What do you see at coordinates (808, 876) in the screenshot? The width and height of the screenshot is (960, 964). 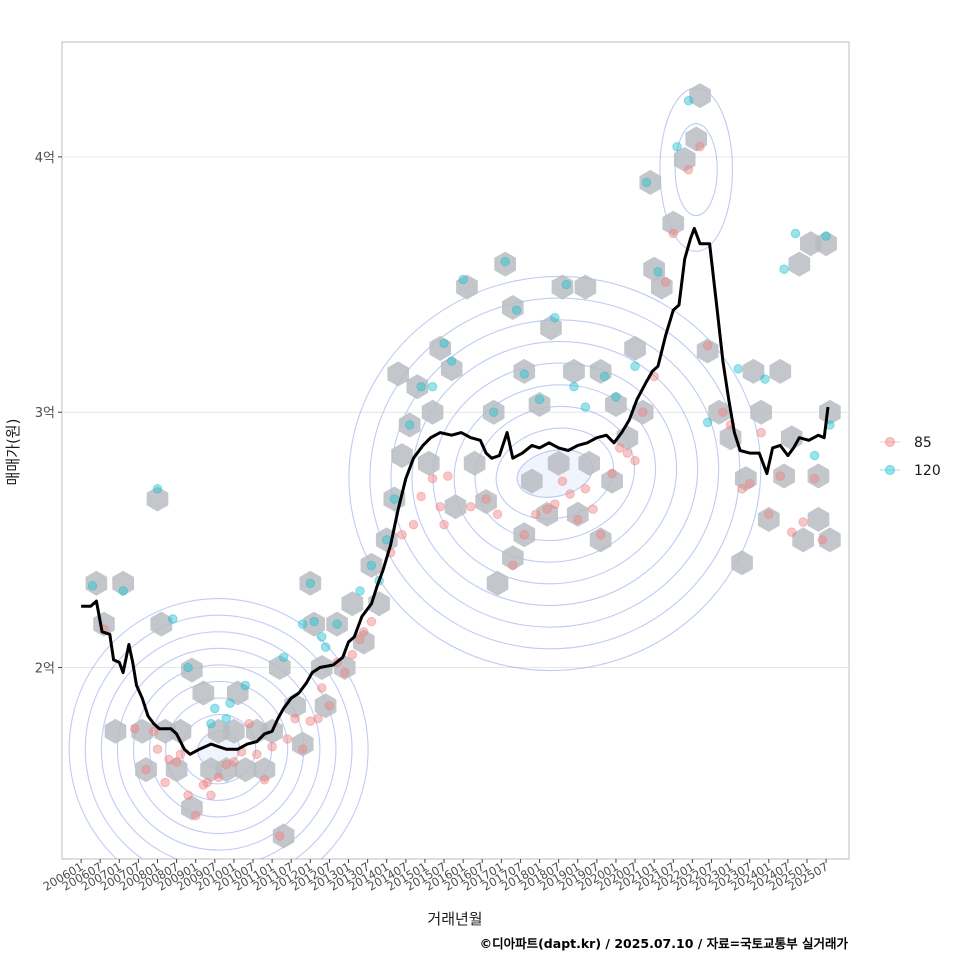 I see `x-tick-label: 202507` at bounding box center [808, 876].